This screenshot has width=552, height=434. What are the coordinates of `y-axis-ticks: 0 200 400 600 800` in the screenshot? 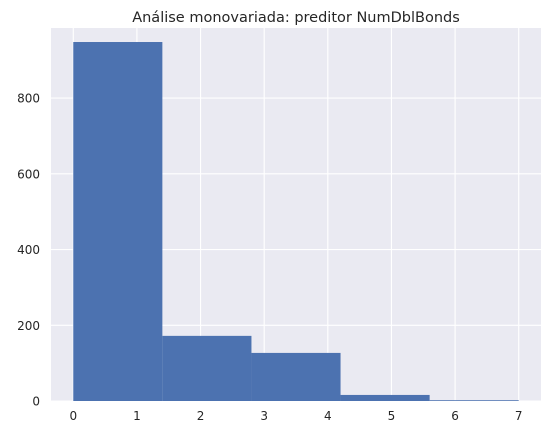 It's located at (28, 250).